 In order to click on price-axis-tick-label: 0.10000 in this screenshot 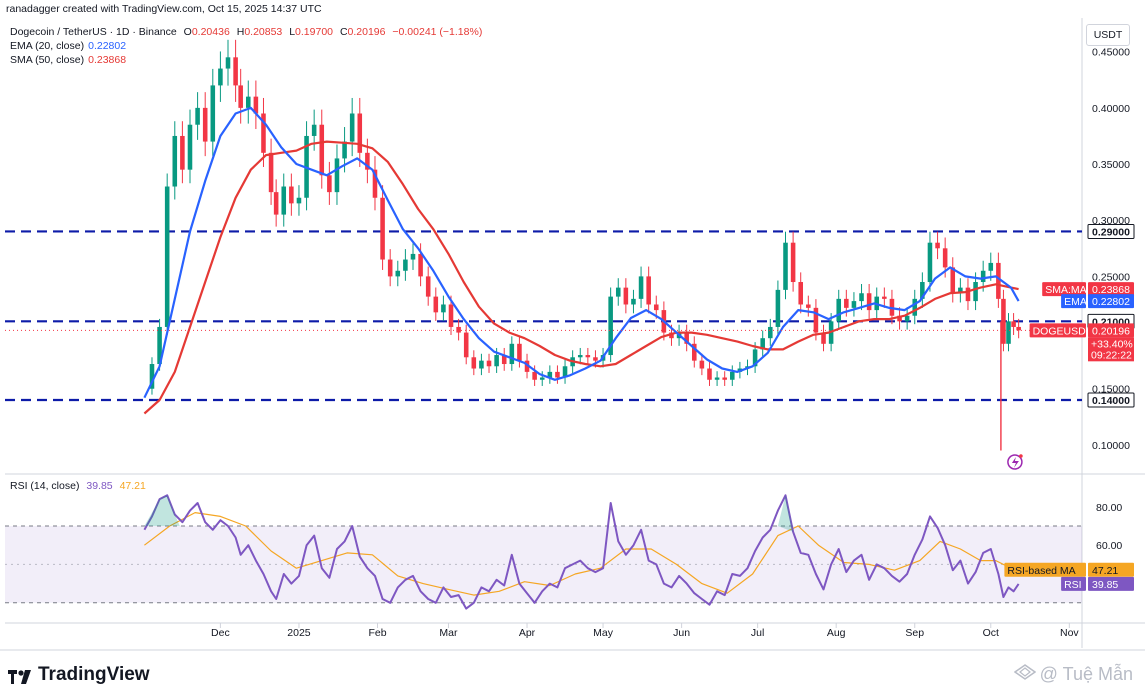, I will do `click(1111, 446)`.